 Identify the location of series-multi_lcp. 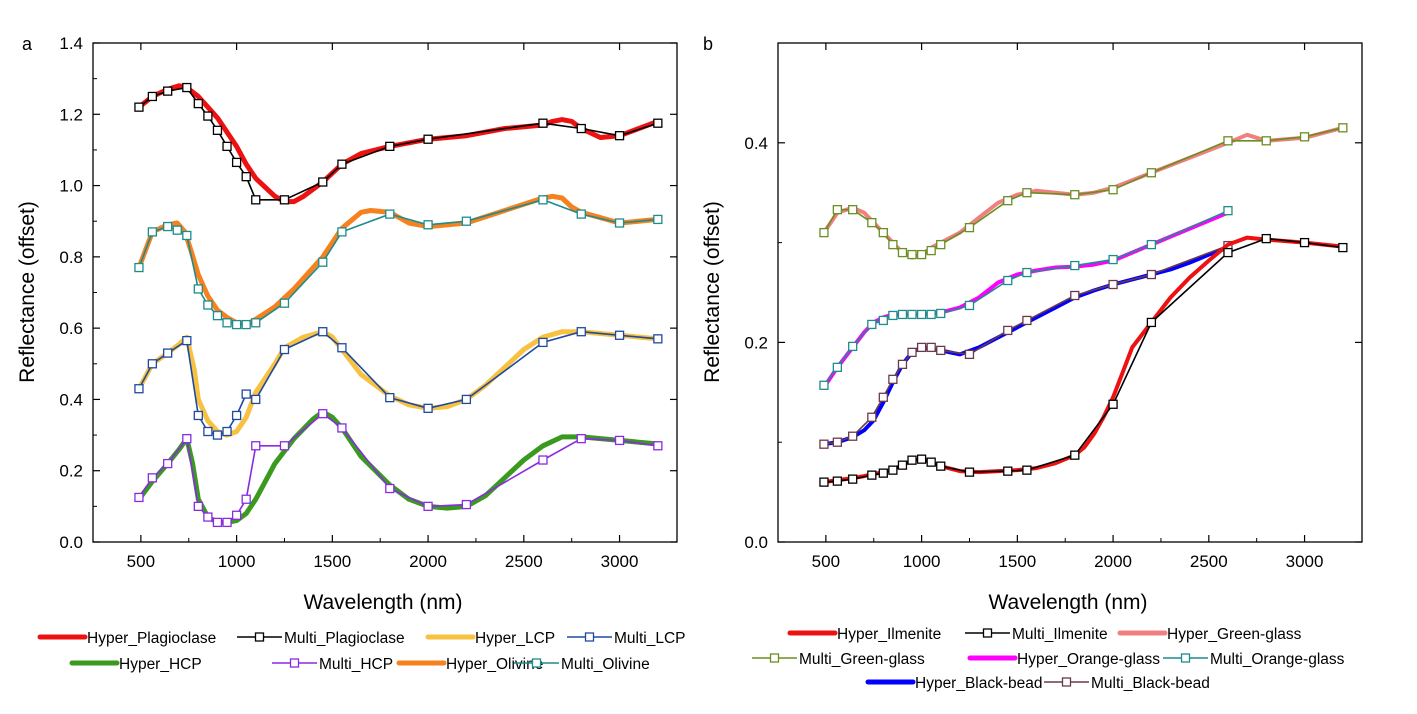
(398, 383).